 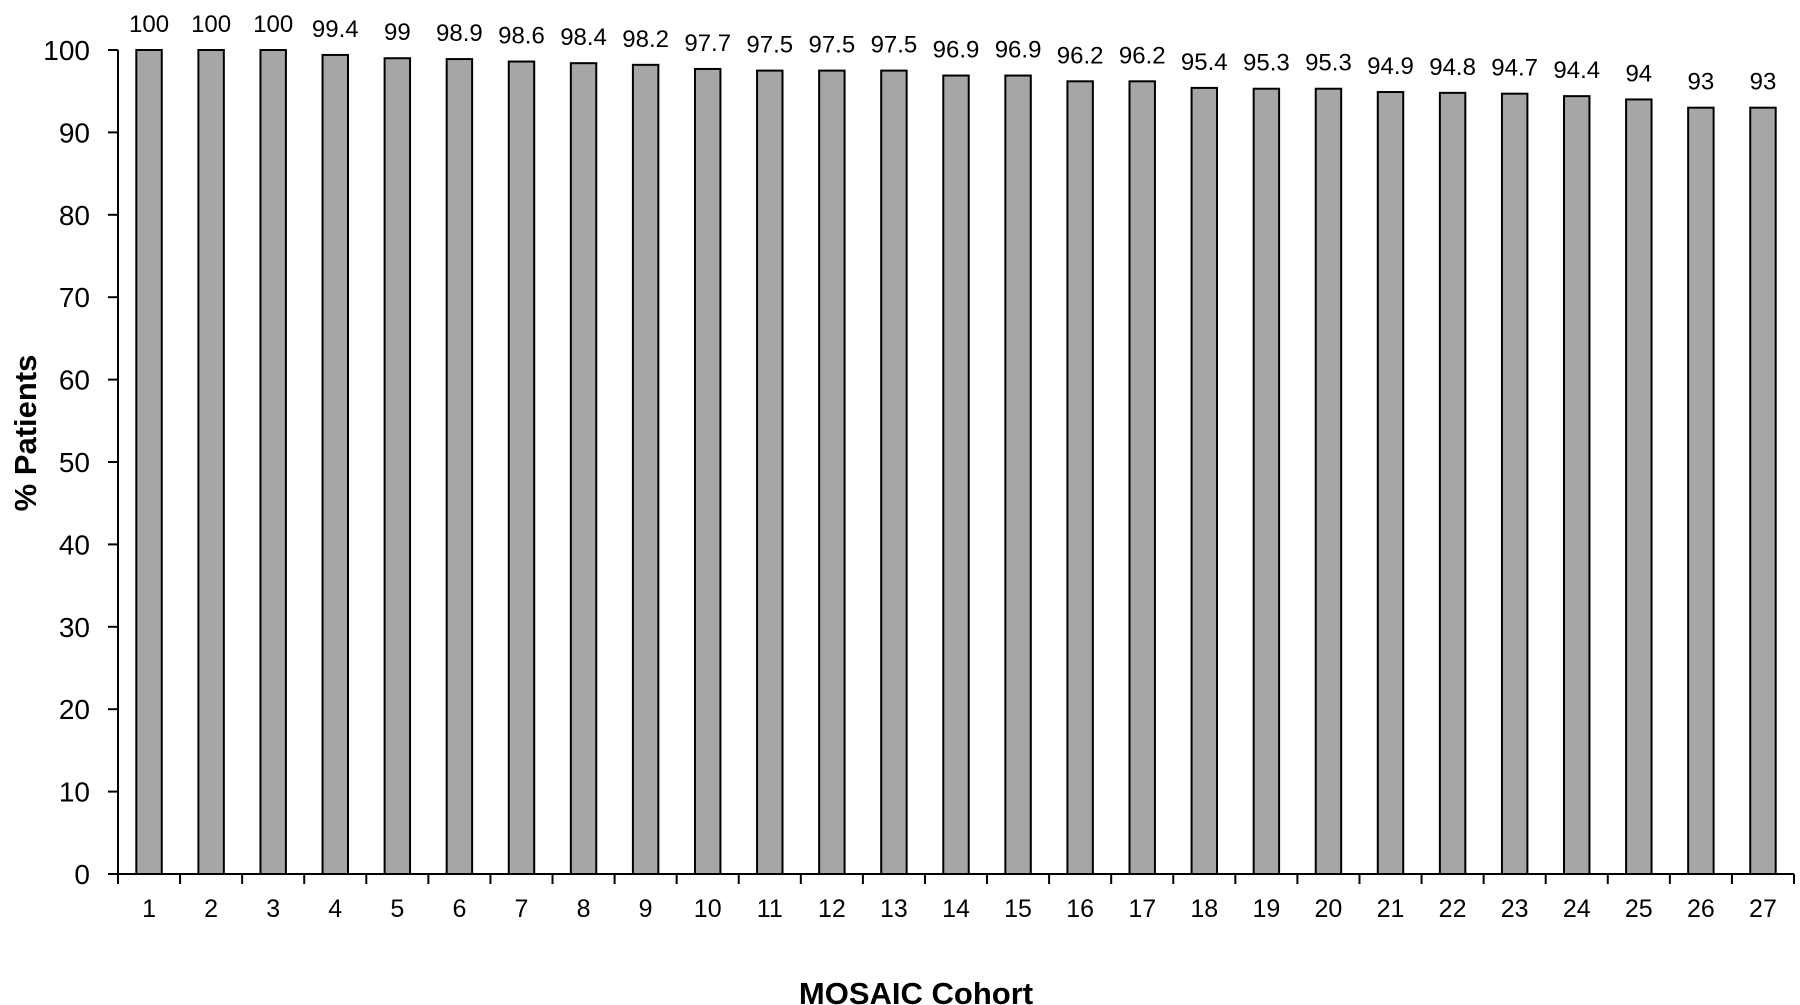 What do you see at coordinates (74, 709) in the screenshot?
I see `y-tick-label: 20` at bounding box center [74, 709].